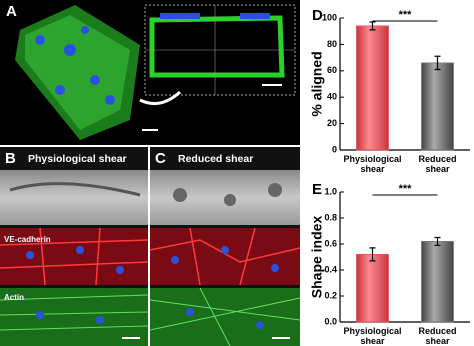 Image resolution: width=474 pixels, height=346 pixels. What do you see at coordinates (330, 295) in the screenshot?
I see `y-tick-label: 0.2` at bounding box center [330, 295].